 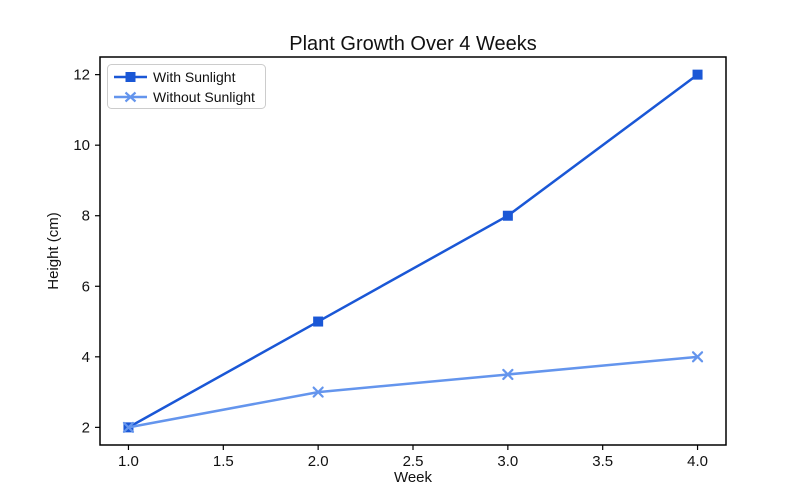 I want to click on y-tick-label: 10, so click(x=81, y=145).